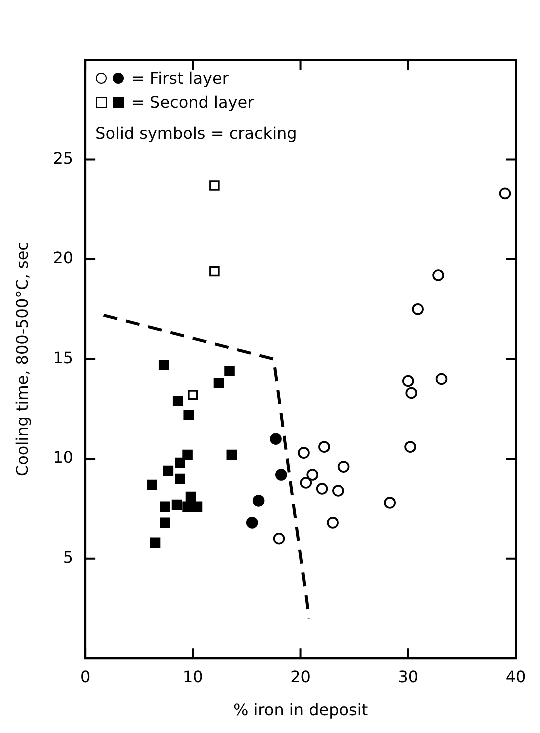 Image resolution: width=540 pixels, height=733 pixels. What do you see at coordinates (193, 676) in the screenshot?
I see `x-tick-label: 10` at bounding box center [193, 676].